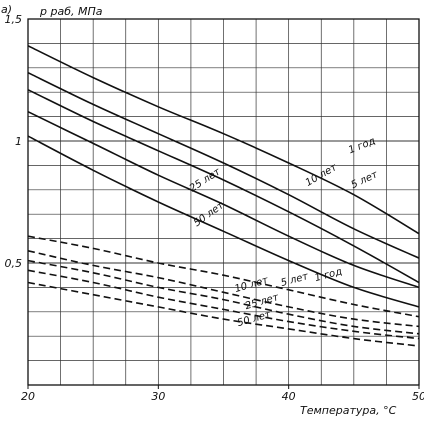 The width and height of the screenshot is (424, 426). I want to click on y-axis-title: p раб, МПа, so click(71, 11).